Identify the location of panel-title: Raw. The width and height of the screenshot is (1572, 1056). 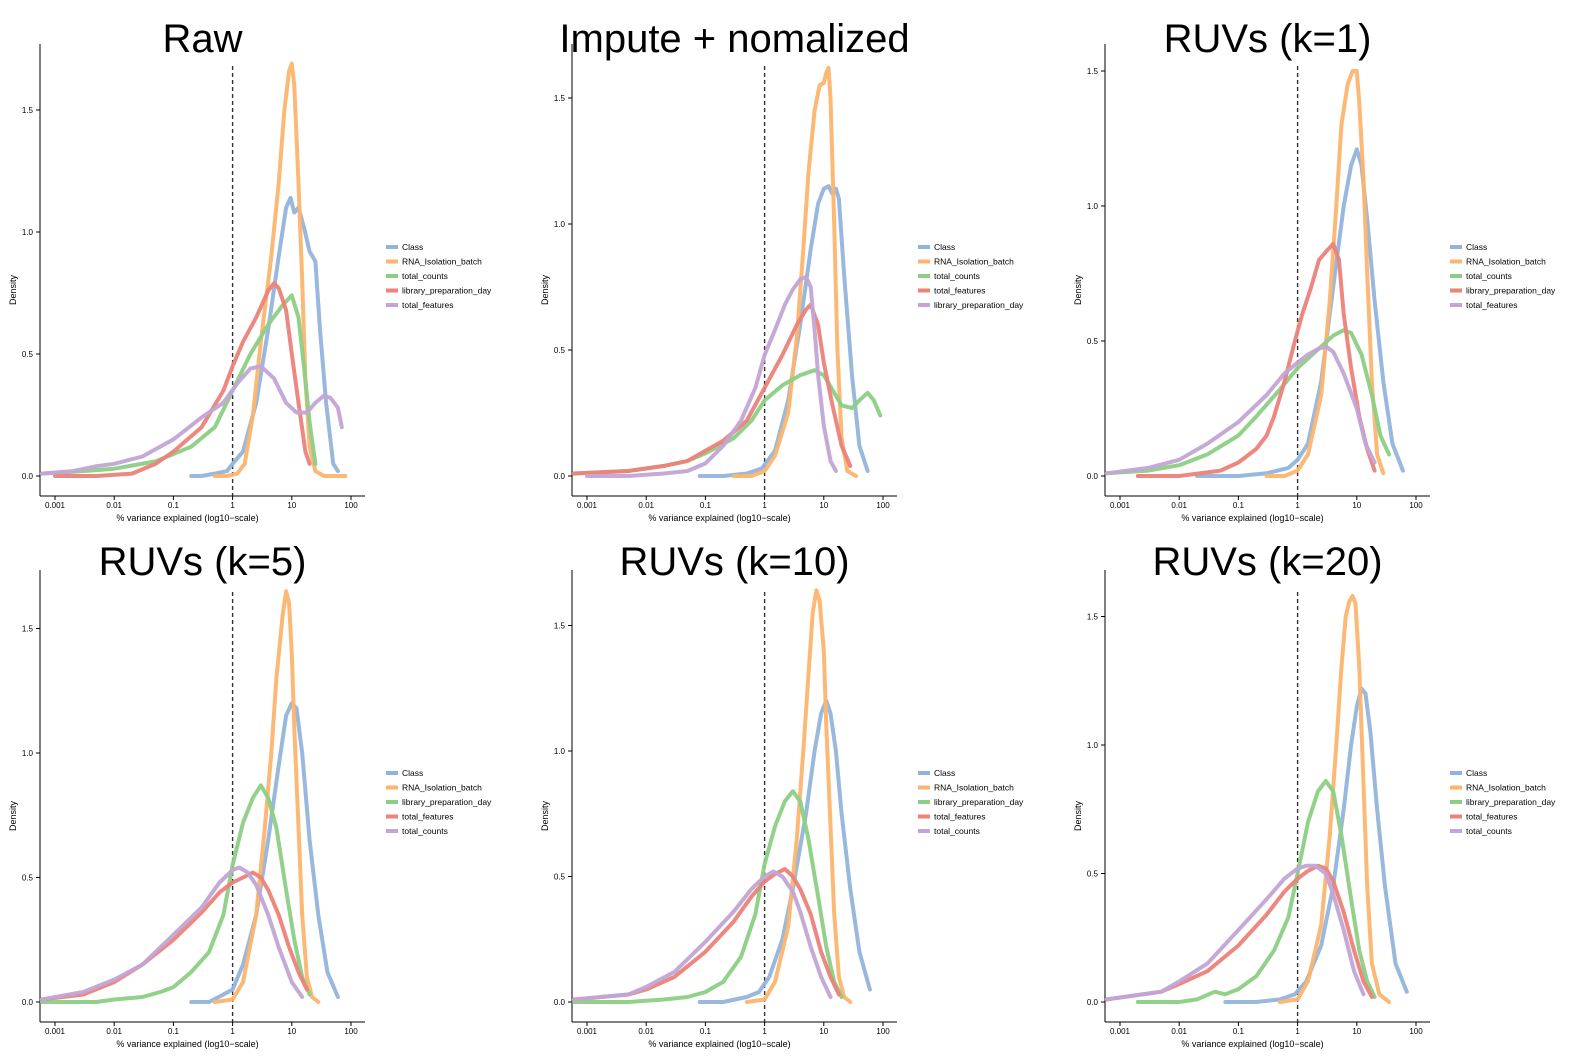
(202, 39).